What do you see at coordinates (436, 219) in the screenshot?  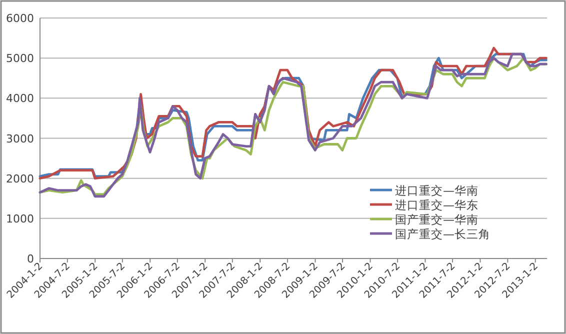 I see `legend-label: 国产重交—华南` at bounding box center [436, 219].